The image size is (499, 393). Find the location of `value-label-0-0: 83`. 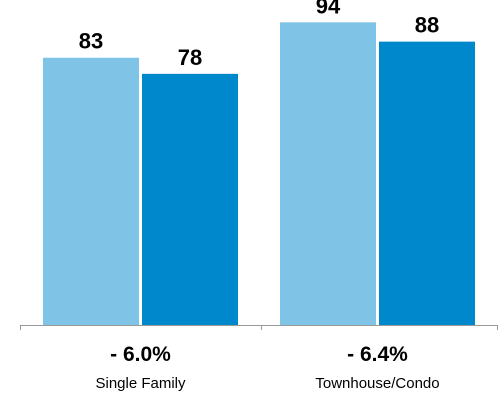

value-label-0-0: 83 is located at coordinates (91, 41).